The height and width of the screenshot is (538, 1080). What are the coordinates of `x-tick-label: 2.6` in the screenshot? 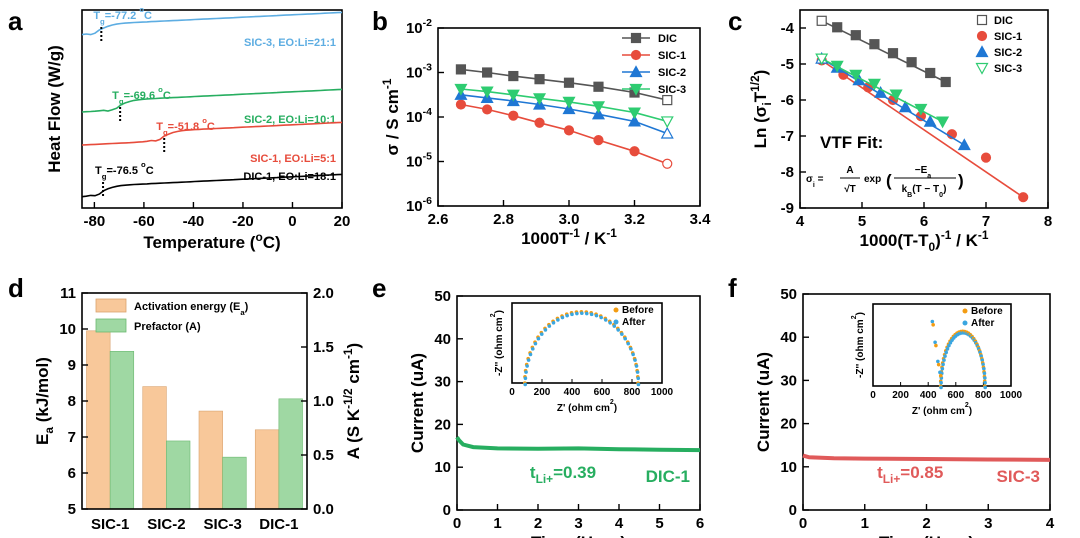 It's located at (438, 219).